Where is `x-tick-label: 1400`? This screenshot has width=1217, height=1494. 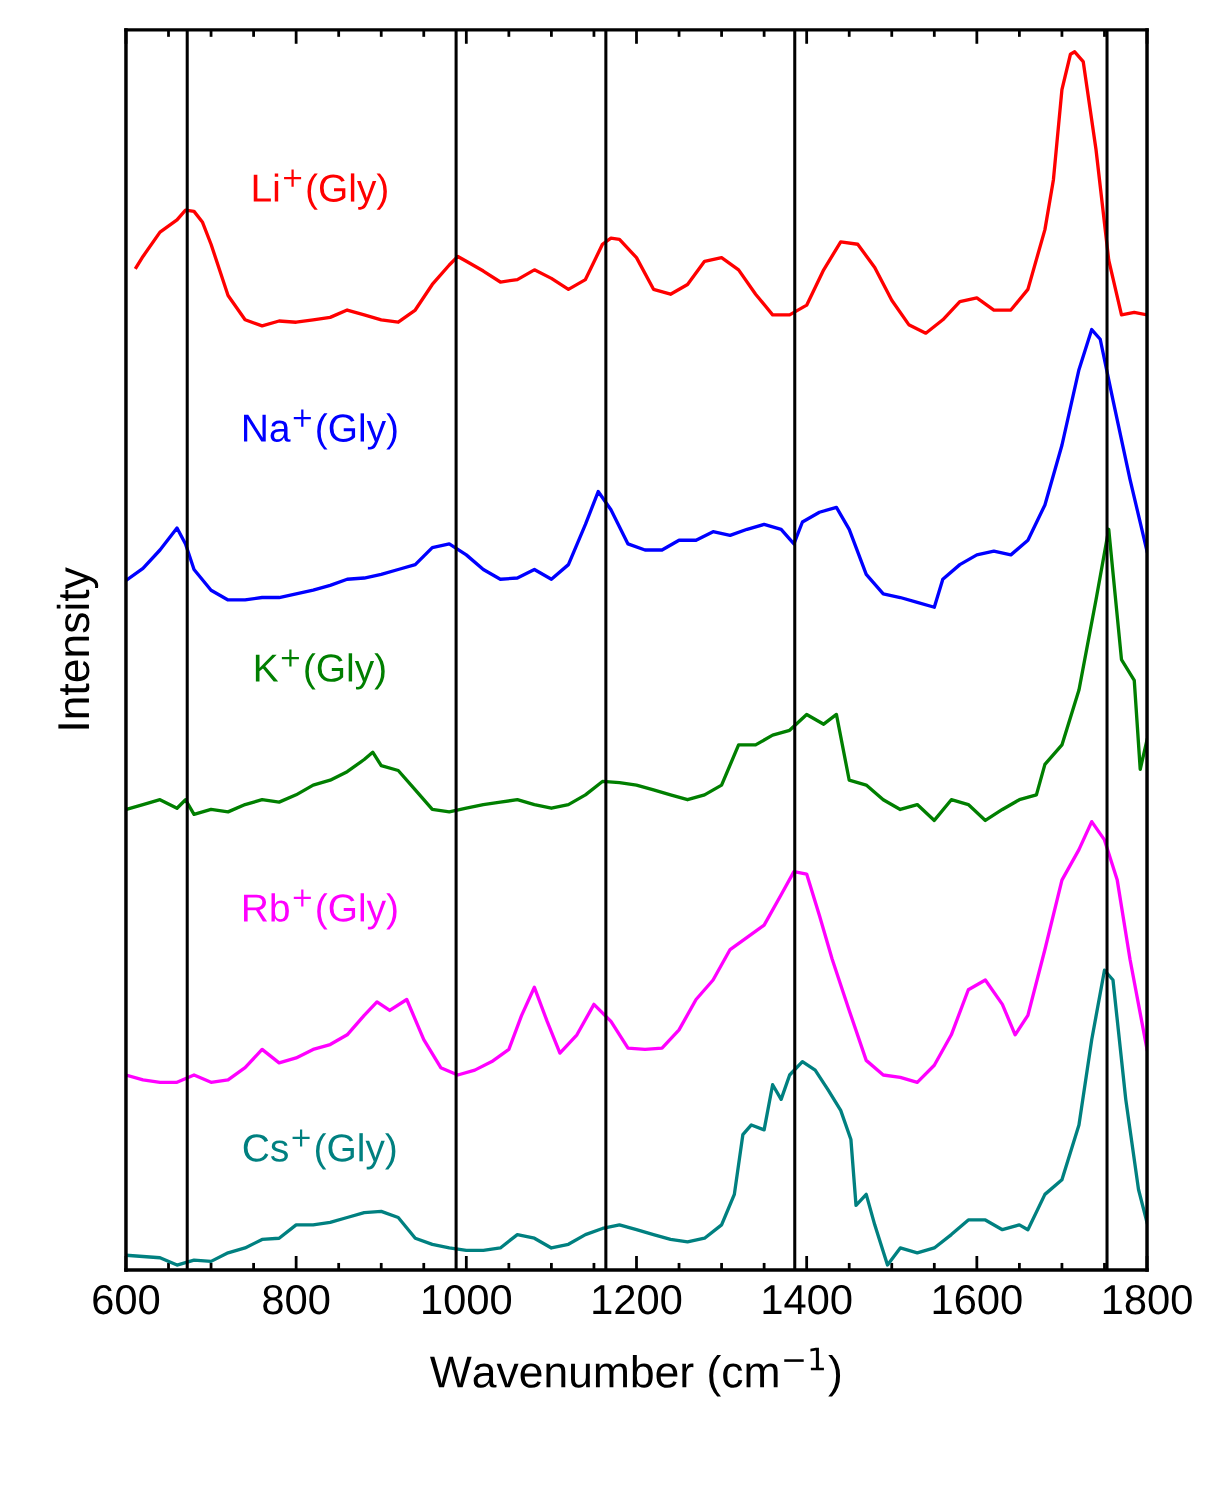 x-tick-label: 1400 is located at coordinates (807, 1299).